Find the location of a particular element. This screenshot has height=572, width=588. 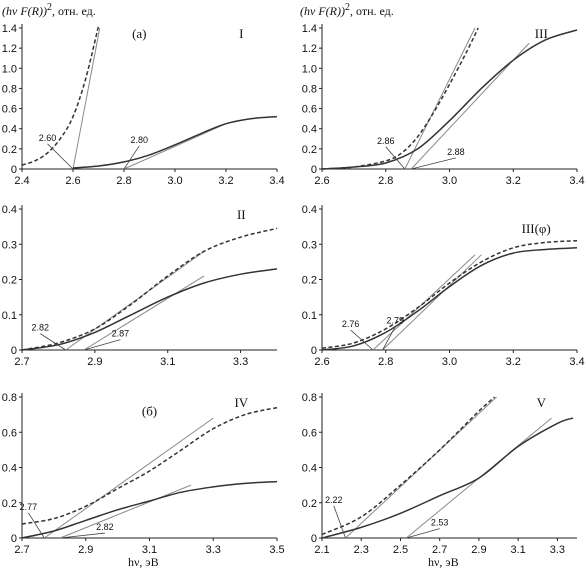

annotation-label: 2.79 is located at coordinates (396, 321).